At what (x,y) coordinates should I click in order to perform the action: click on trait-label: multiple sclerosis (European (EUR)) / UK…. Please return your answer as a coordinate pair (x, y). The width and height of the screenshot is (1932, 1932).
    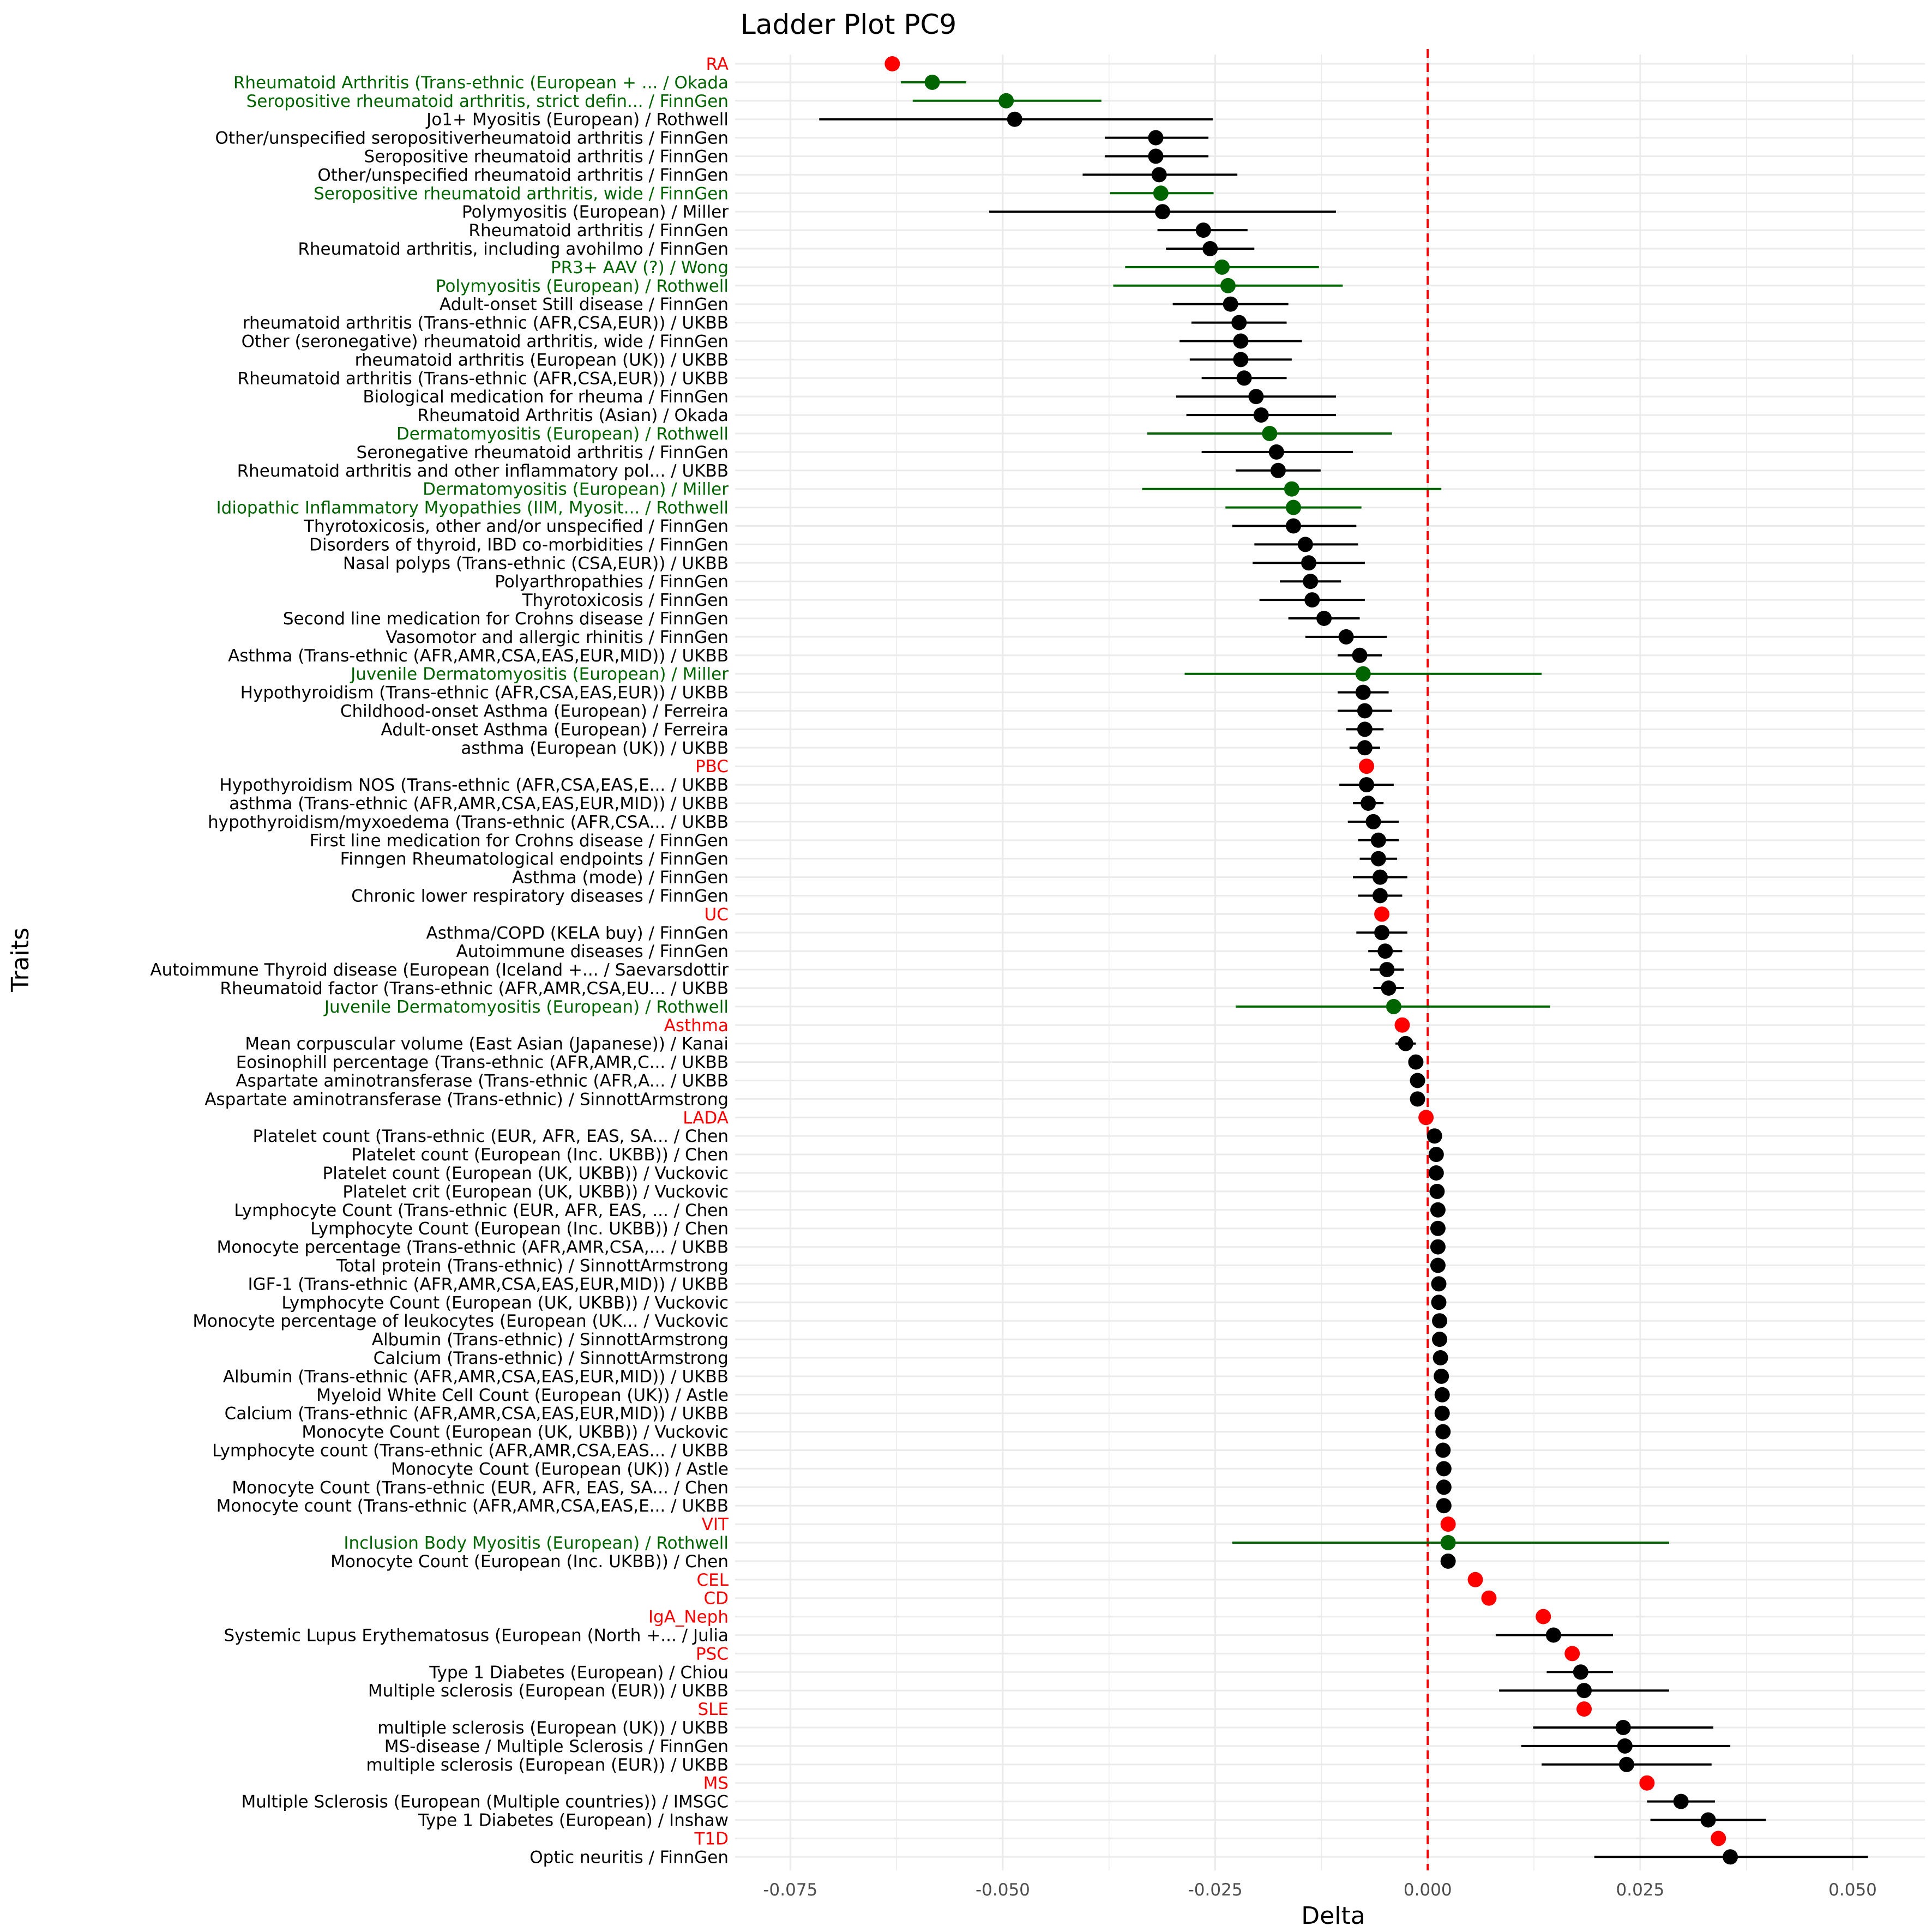
    Looking at the image, I should click on (547, 1765).